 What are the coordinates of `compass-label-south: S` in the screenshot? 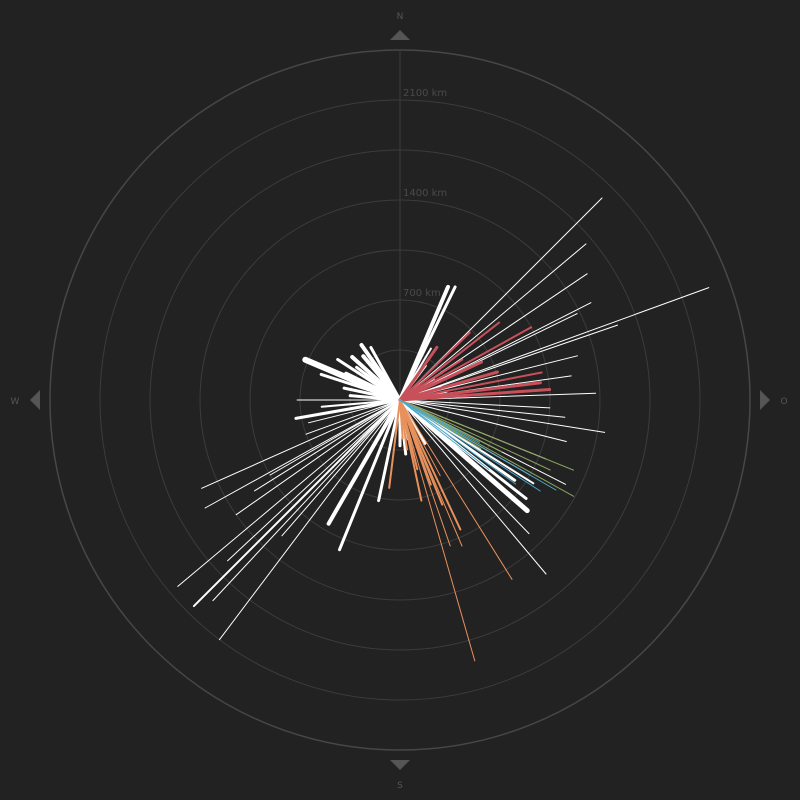 It's located at (400, 786).